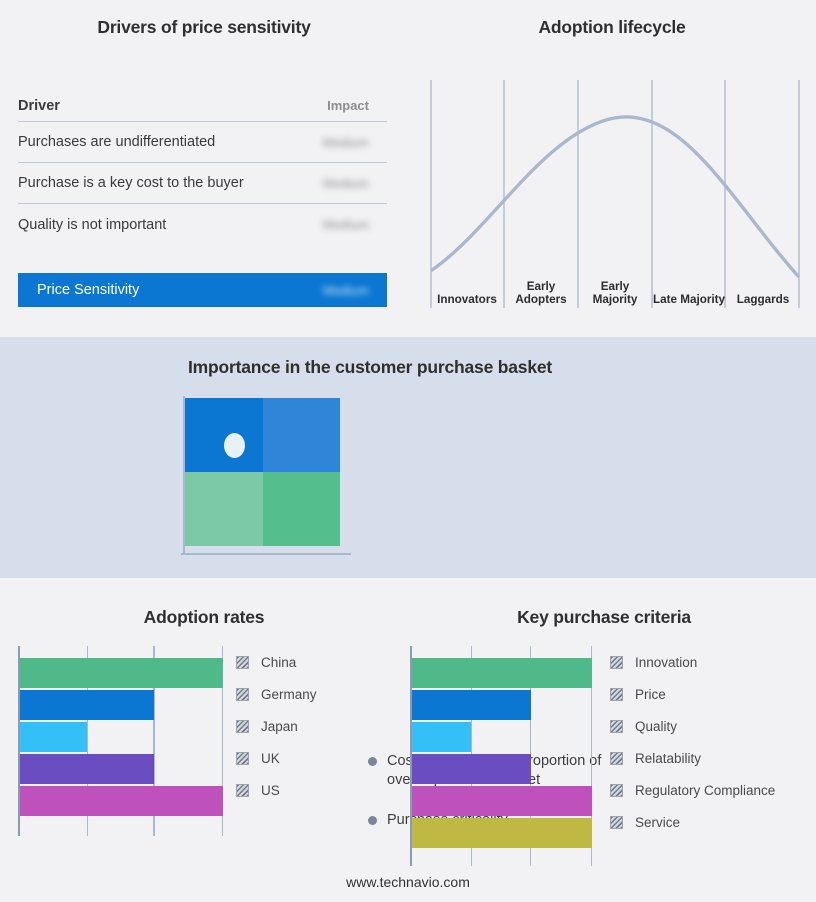 The width and height of the screenshot is (816, 902). Describe the element at coordinates (301, 435) in the screenshot. I see `quadrant-top-right` at that location.